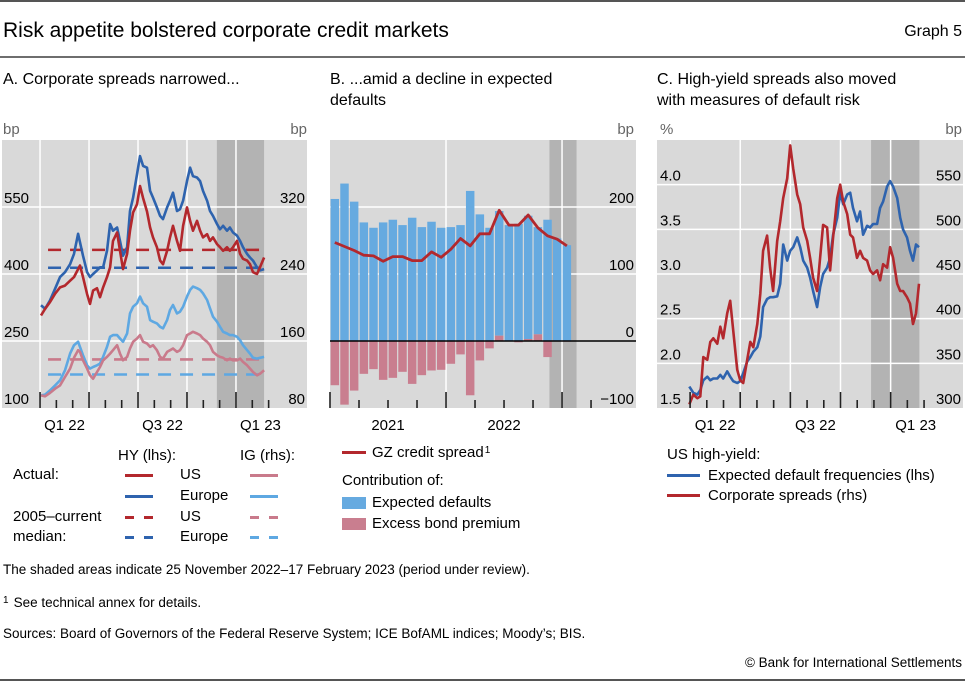 Image resolution: width=965 pixels, height=682 pixels. Describe the element at coordinates (57, 516) in the screenshot. I see `legend-median-label: 2005–current` at that location.